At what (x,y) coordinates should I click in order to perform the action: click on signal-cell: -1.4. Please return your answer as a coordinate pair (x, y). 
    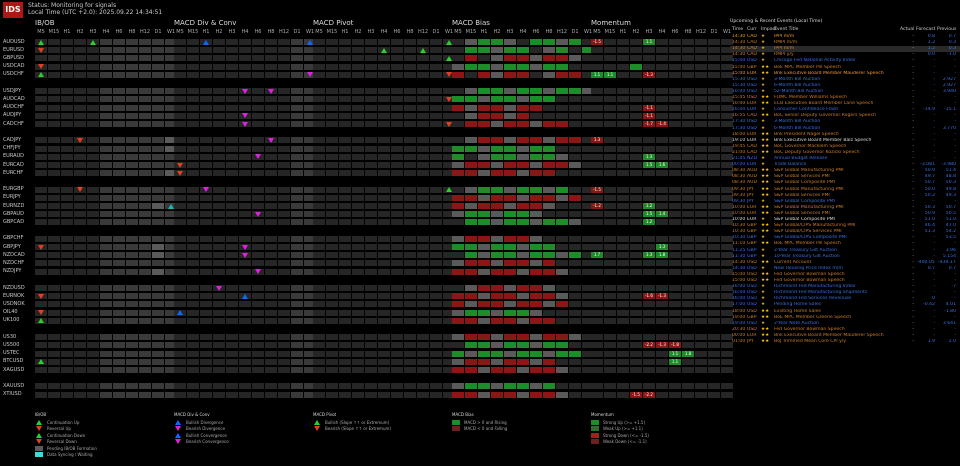
    Looking at the image, I should click on (662, 124).